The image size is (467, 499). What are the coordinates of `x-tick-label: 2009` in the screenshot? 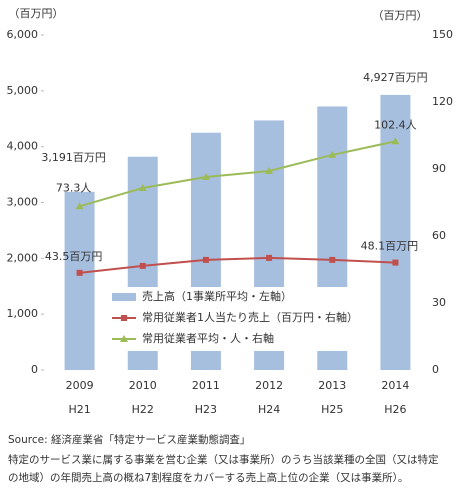 It's located at (80, 385).